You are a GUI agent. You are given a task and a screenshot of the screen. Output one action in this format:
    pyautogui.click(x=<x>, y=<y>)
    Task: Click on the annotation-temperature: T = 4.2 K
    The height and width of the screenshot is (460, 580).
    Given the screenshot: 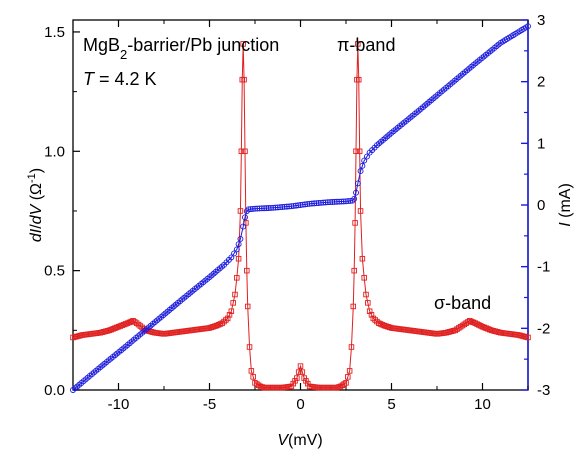 What is the action you would take?
    pyautogui.click(x=120, y=79)
    